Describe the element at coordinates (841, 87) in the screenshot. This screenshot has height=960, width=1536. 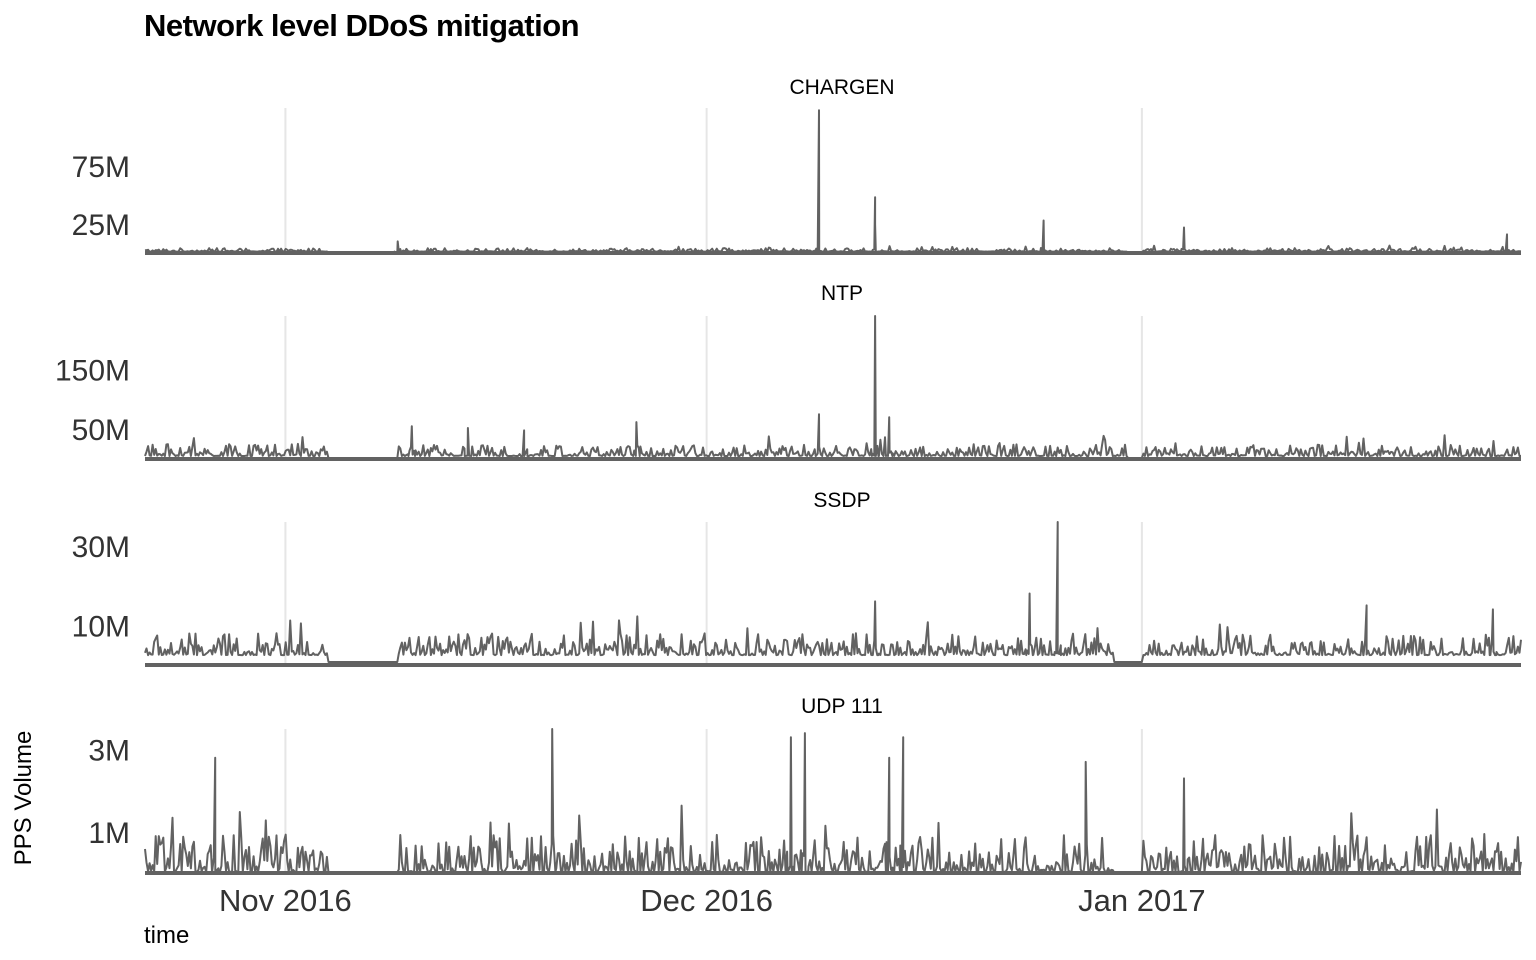
I see `facet-title: CHARGEN` at that location.